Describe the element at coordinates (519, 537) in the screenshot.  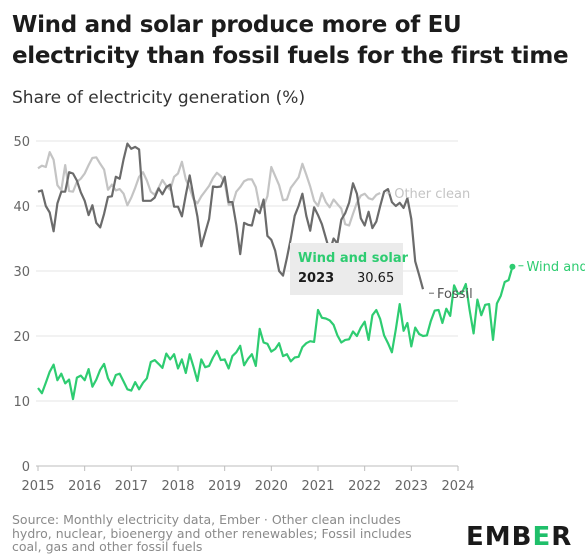
I see `ember-logo: EMBER` at that location.